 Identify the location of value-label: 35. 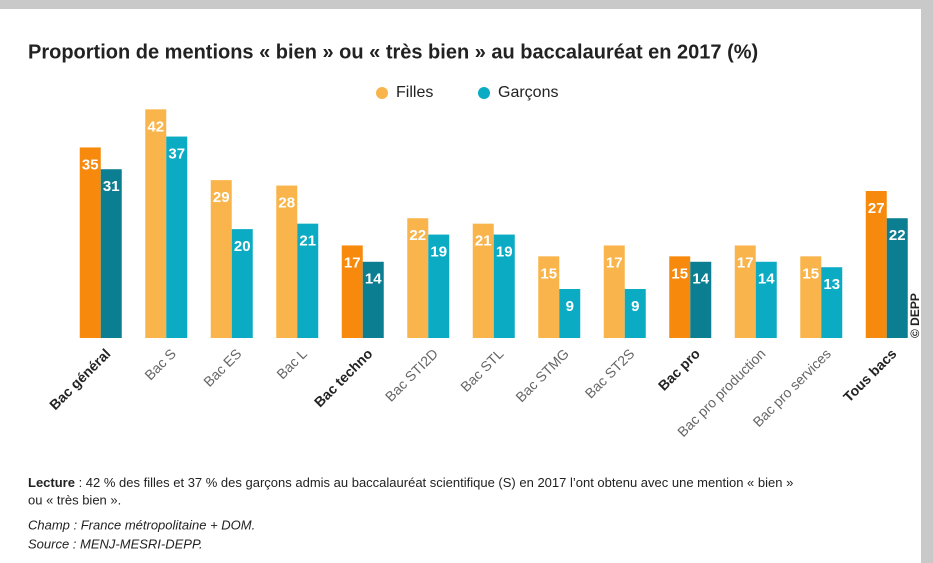
(90, 164).